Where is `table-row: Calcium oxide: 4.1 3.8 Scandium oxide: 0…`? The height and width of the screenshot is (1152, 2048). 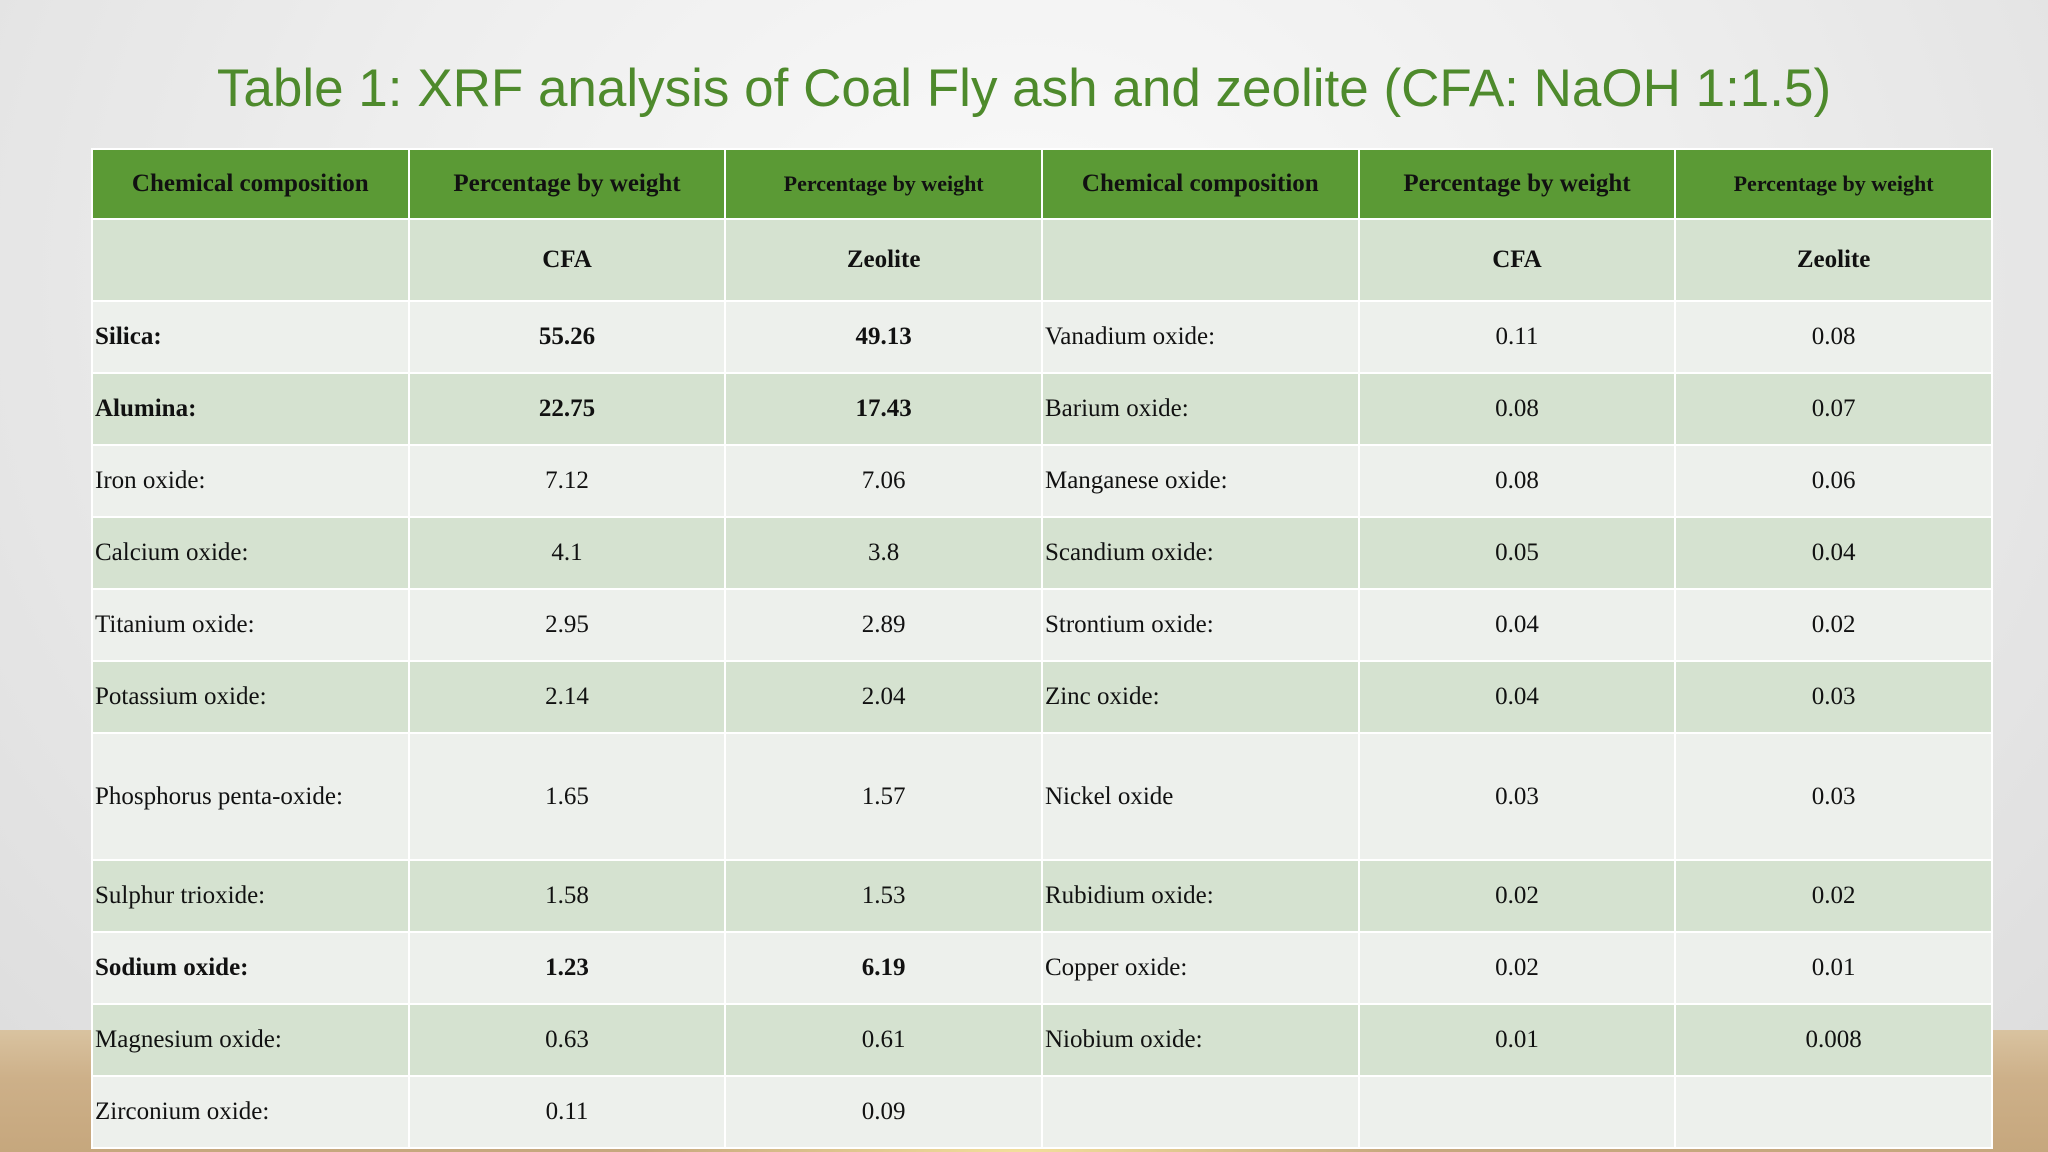 table-row: Calcium oxide: 4.1 3.8 Scandium oxide: 0… is located at coordinates (1042, 553).